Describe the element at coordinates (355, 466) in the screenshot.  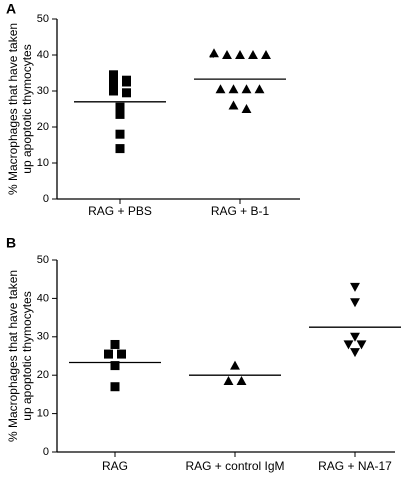
I see `x-tick-label: RAG + NA-17` at that location.